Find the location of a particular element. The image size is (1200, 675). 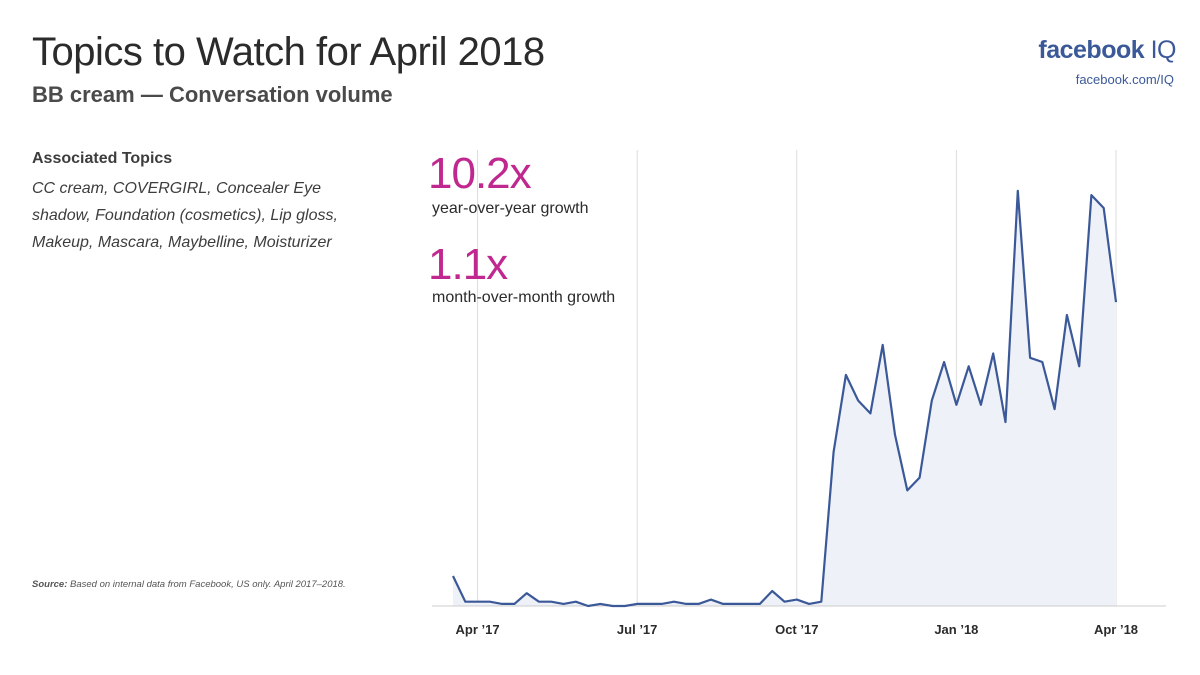

mom-growth-label: month-over-month growth is located at coordinates (524, 297).